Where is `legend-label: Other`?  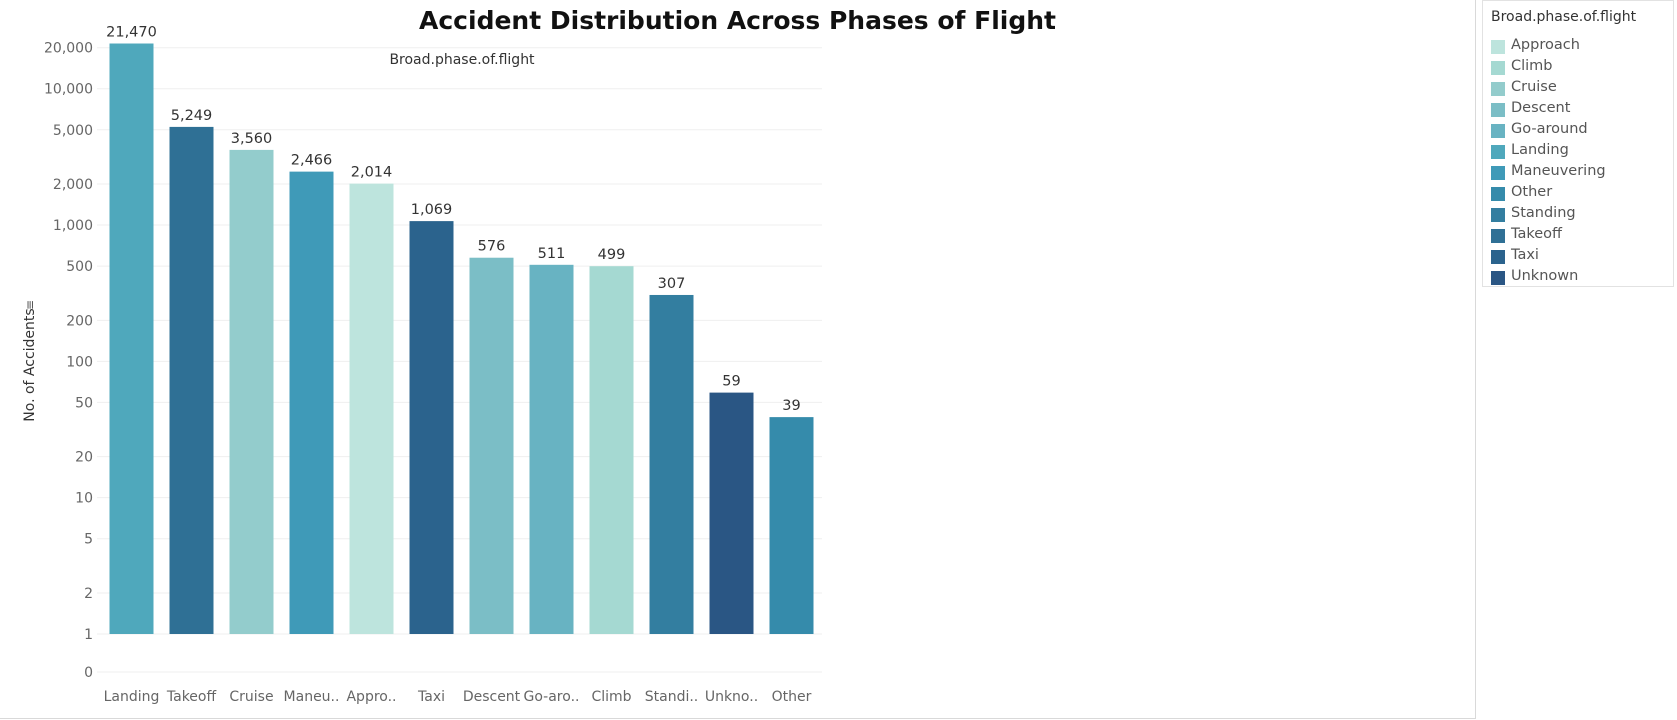
legend-label: Other is located at coordinates (1532, 192).